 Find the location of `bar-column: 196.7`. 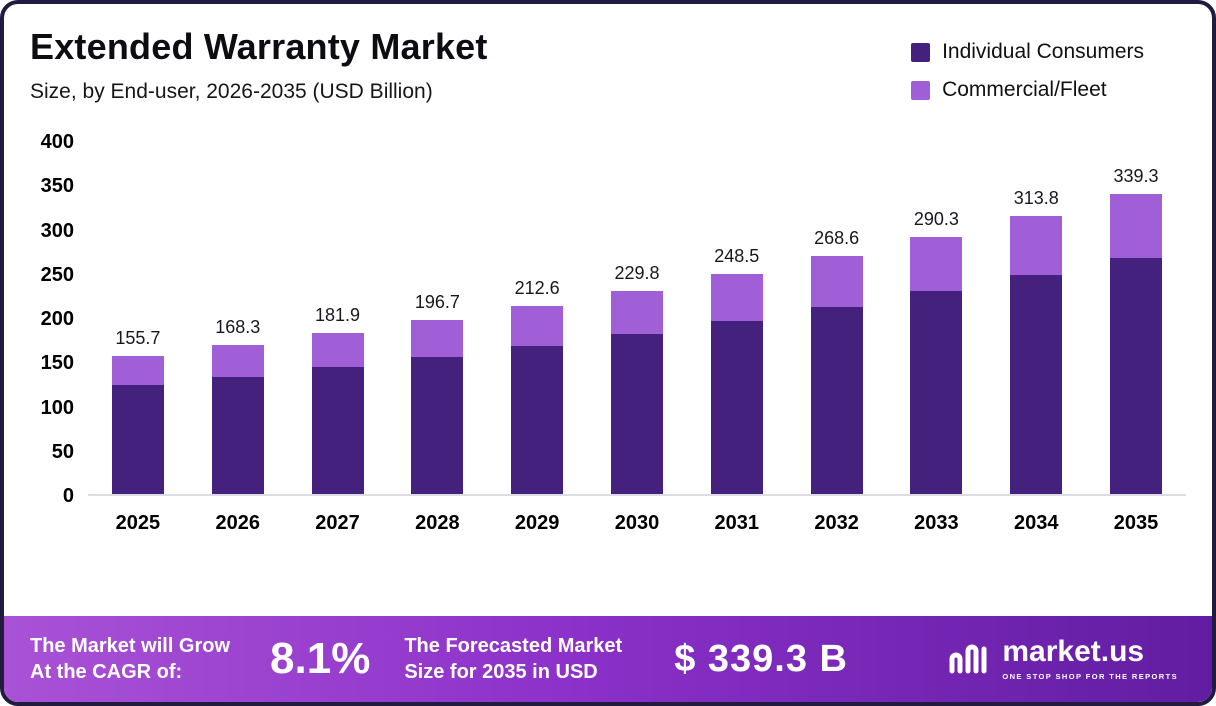

bar-column: 196.7 is located at coordinates (437, 393).